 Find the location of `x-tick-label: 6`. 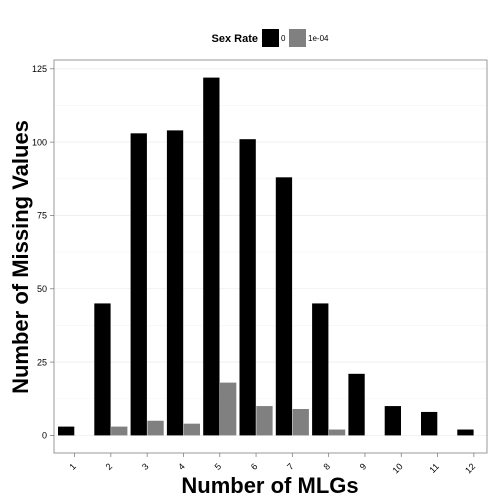

x-tick-label: 6 is located at coordinates (254, 466).